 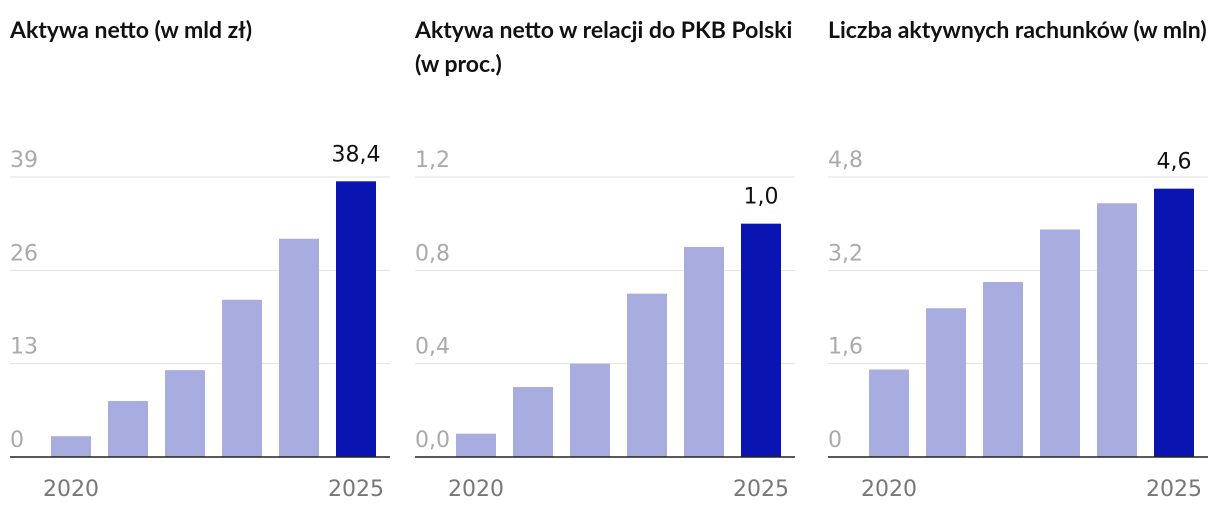 I want to click on y-tick-label: 1,6, so click(x=845, y=347).